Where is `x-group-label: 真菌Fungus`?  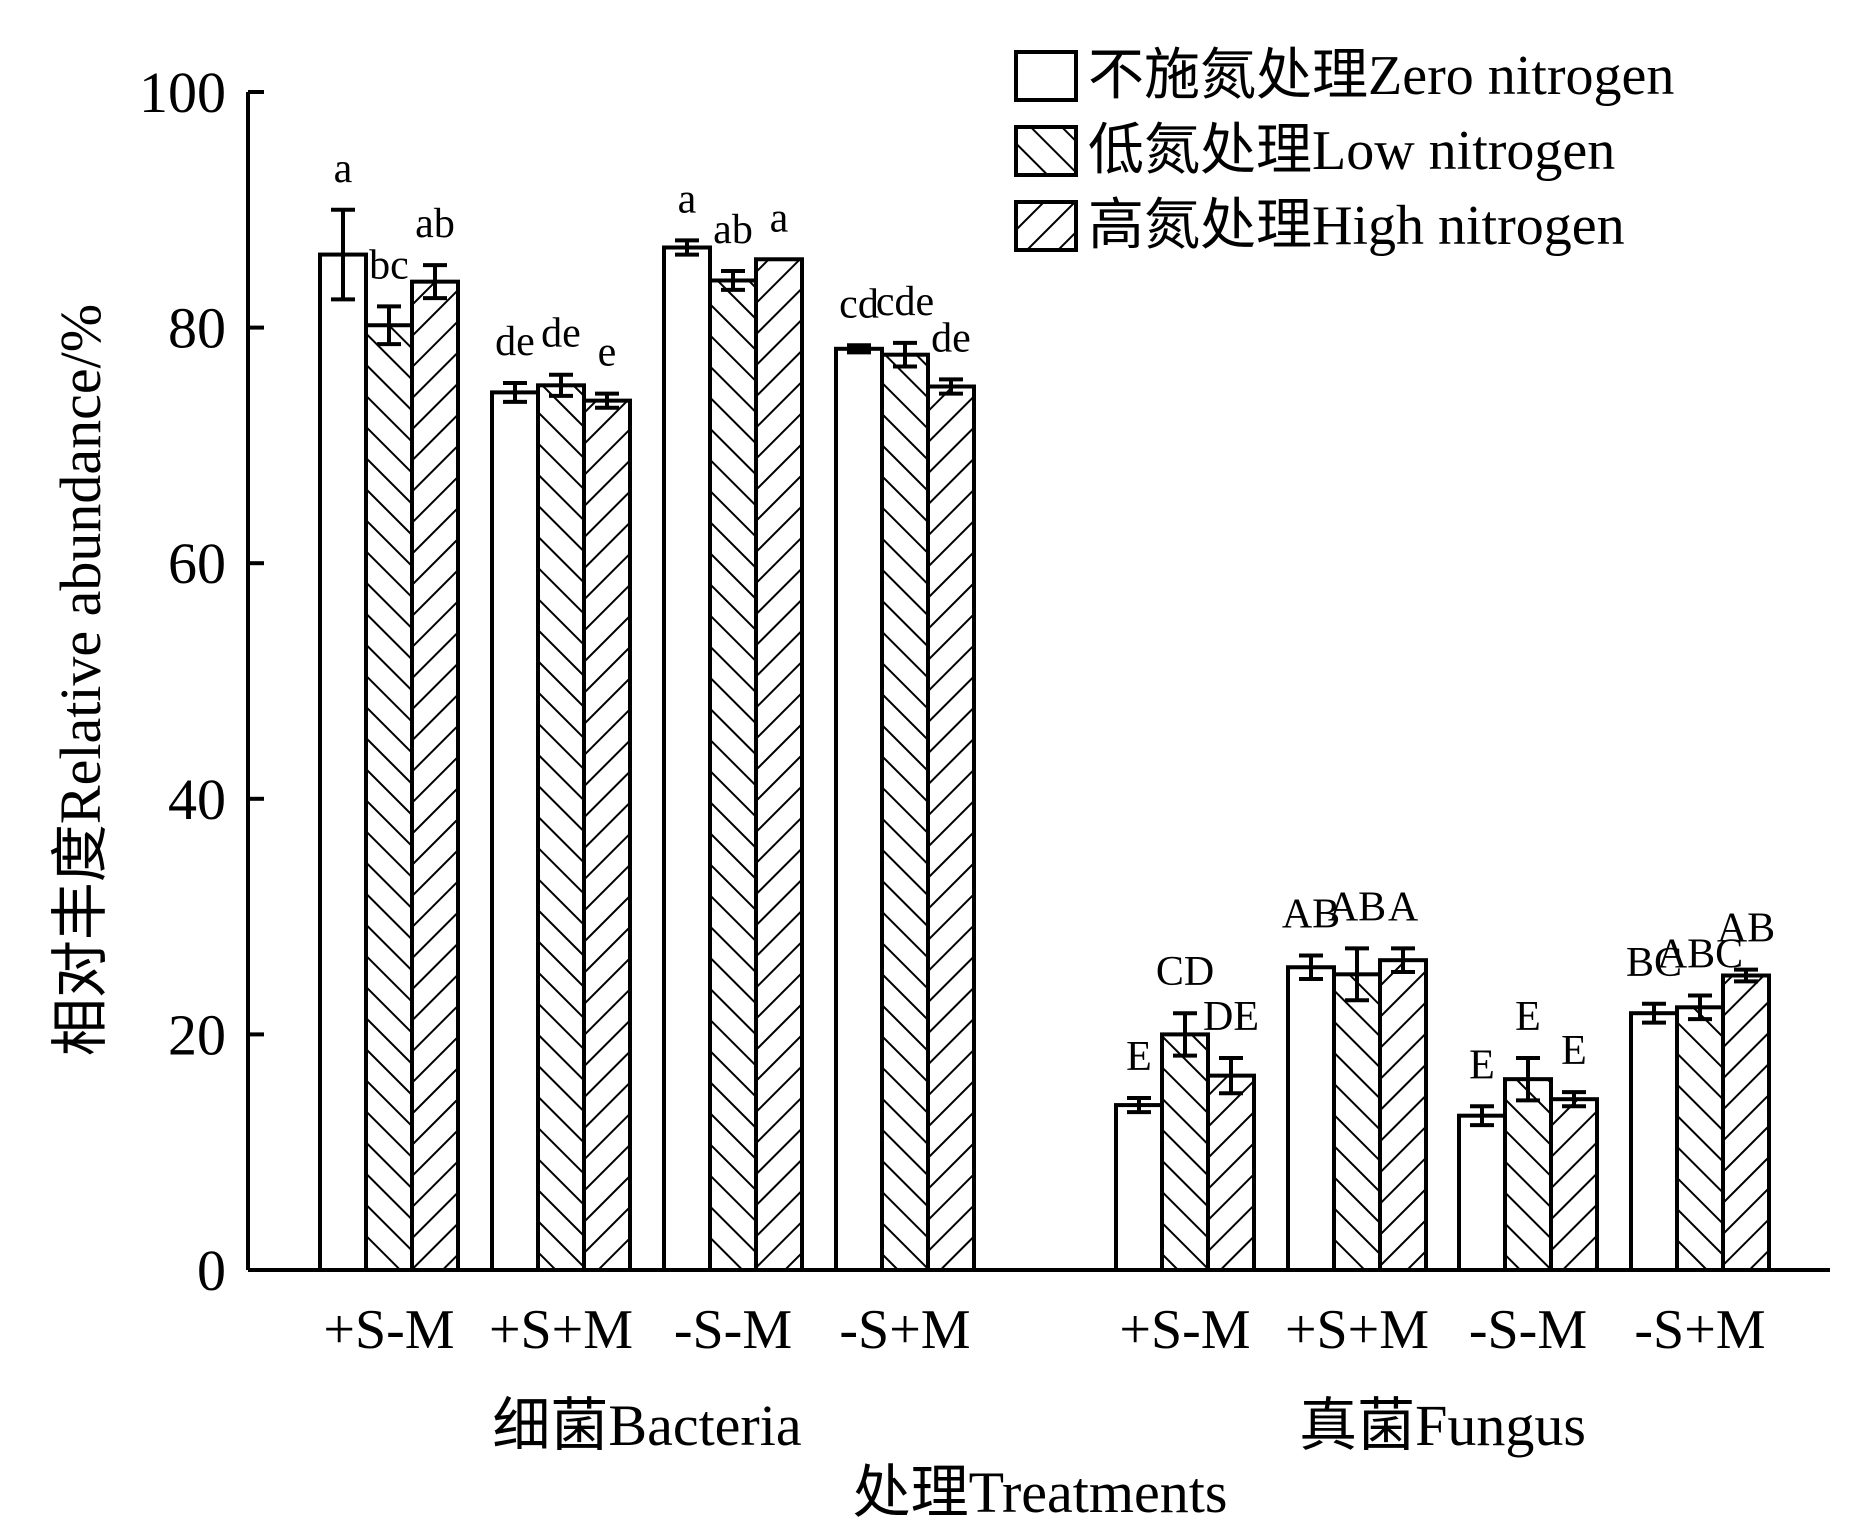 x-group-label: 真菌Fungus is located at coordinates (1442, 1425).